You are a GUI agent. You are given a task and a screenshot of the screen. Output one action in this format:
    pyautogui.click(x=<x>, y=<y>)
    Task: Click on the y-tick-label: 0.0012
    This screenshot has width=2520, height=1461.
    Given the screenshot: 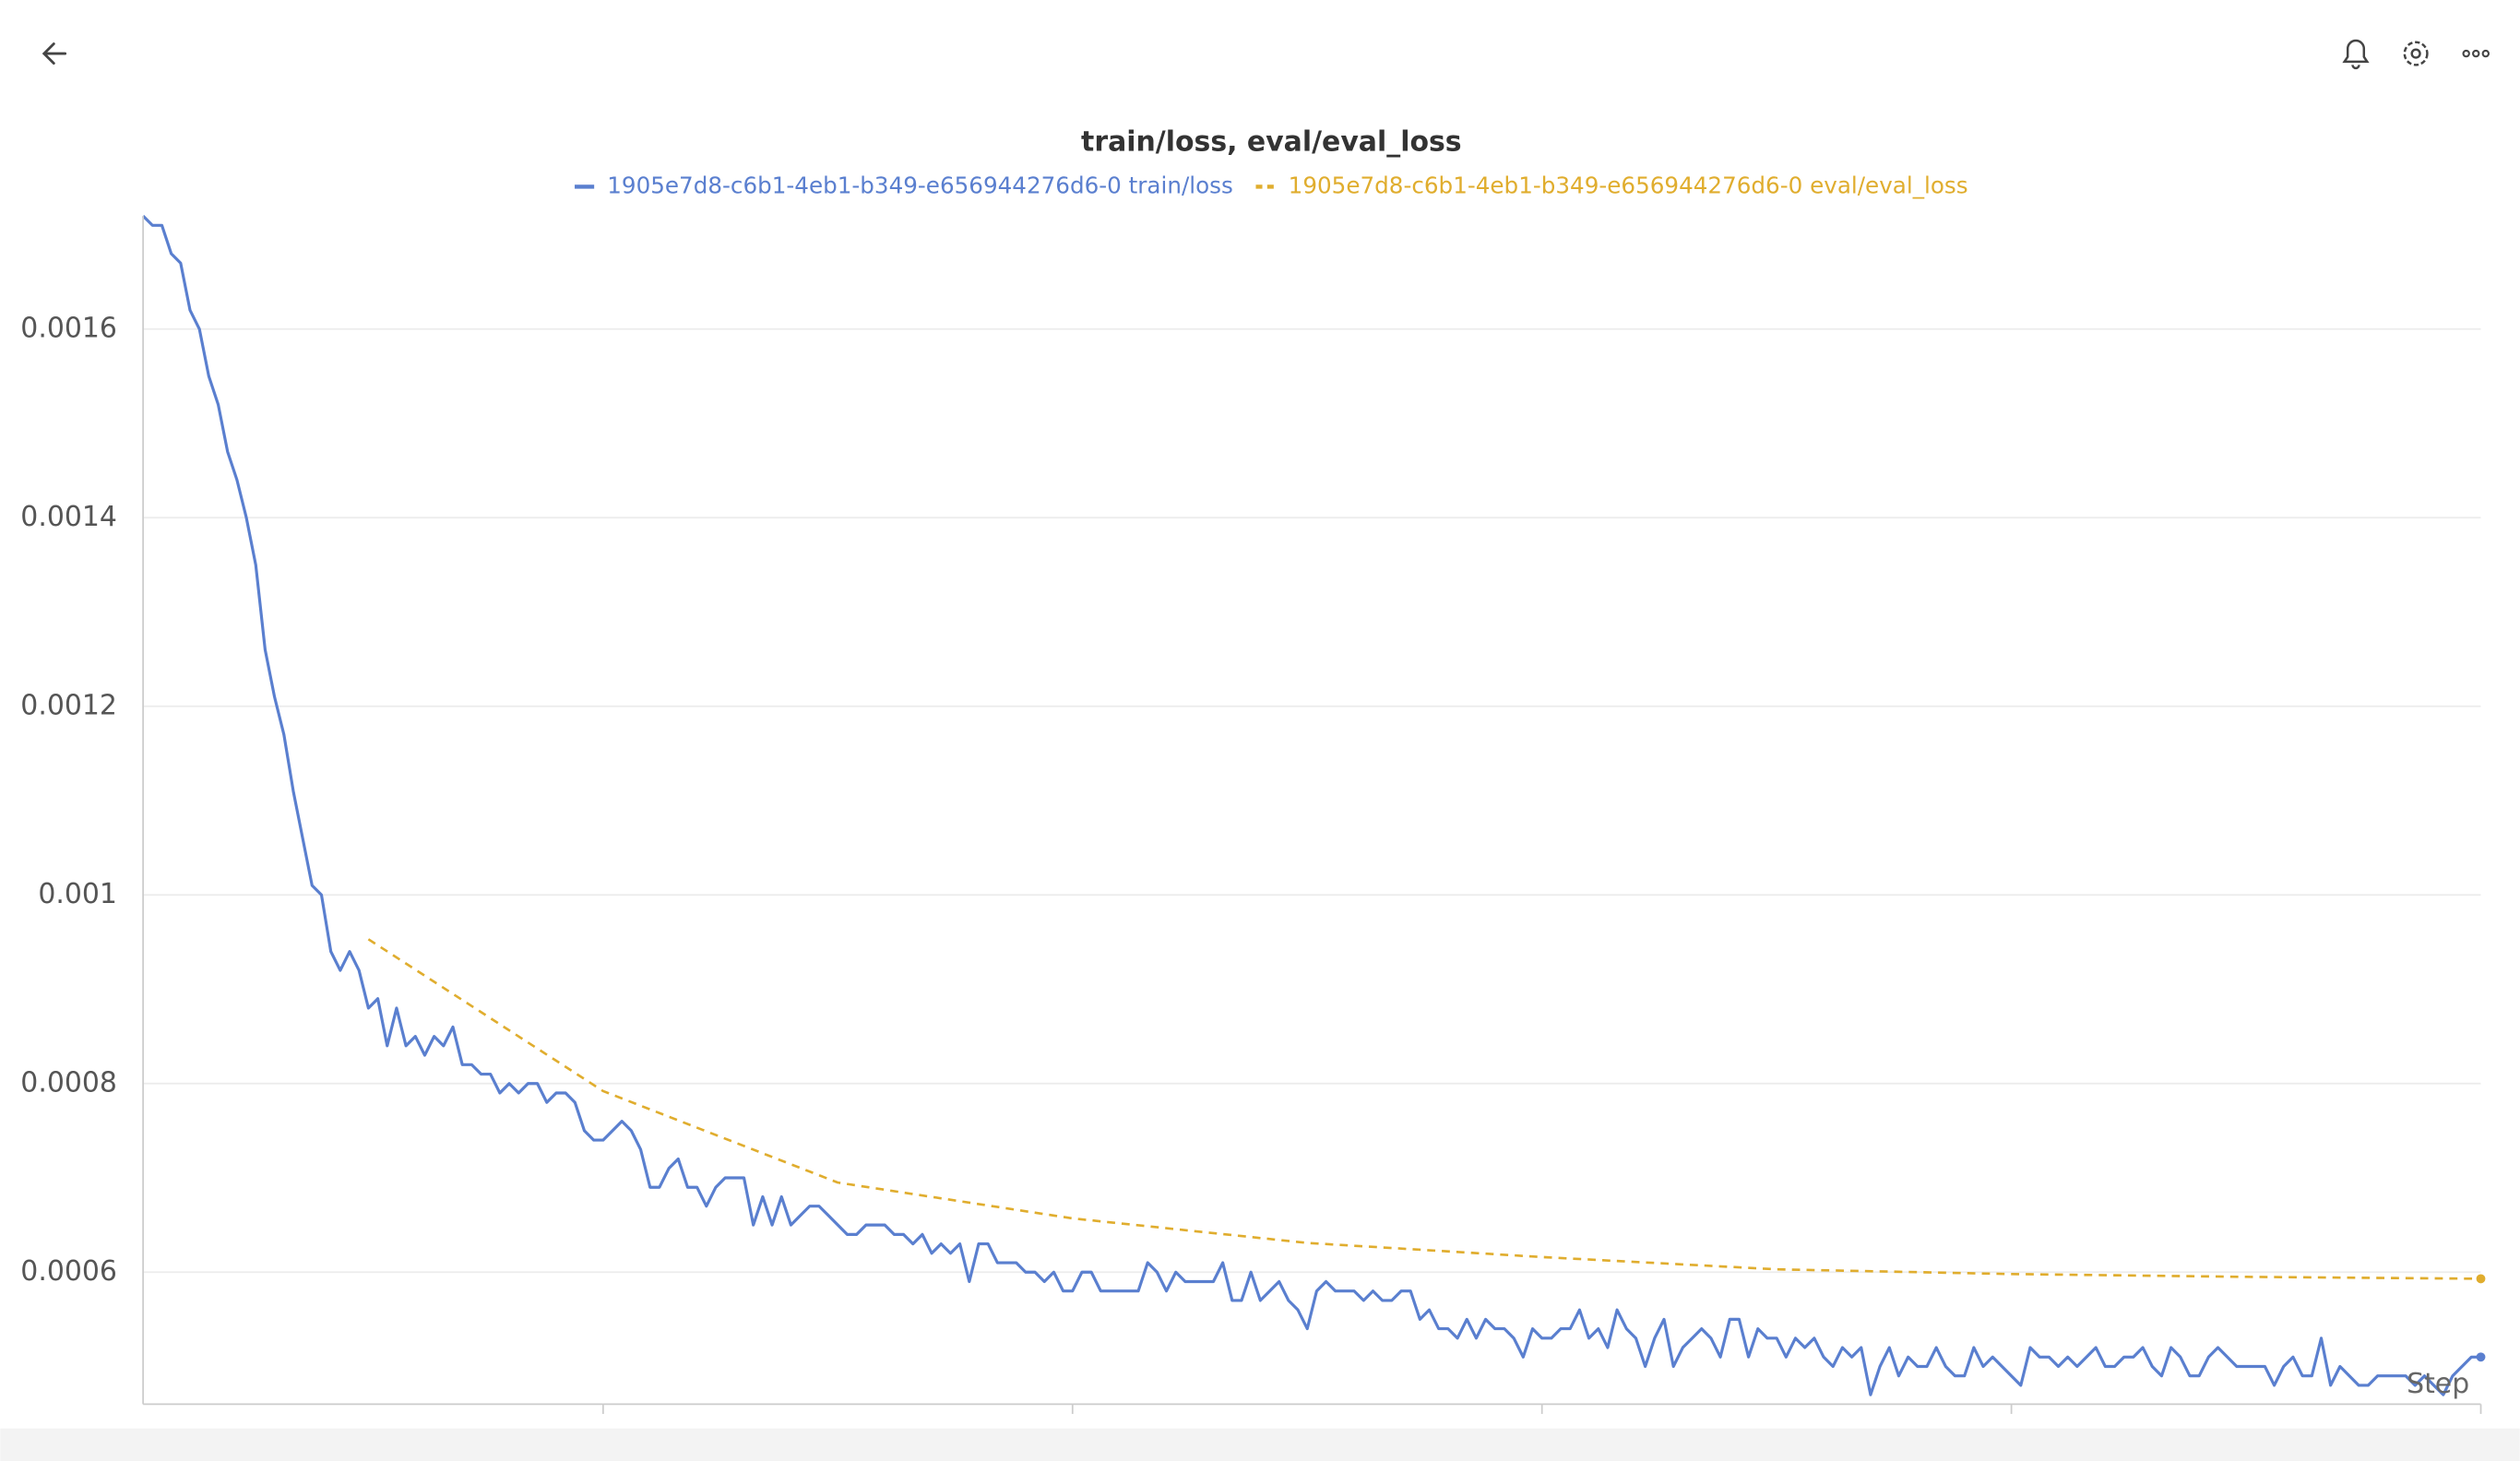 What is the action you would take?
    pyautogui.click(x=68, y=705)
    